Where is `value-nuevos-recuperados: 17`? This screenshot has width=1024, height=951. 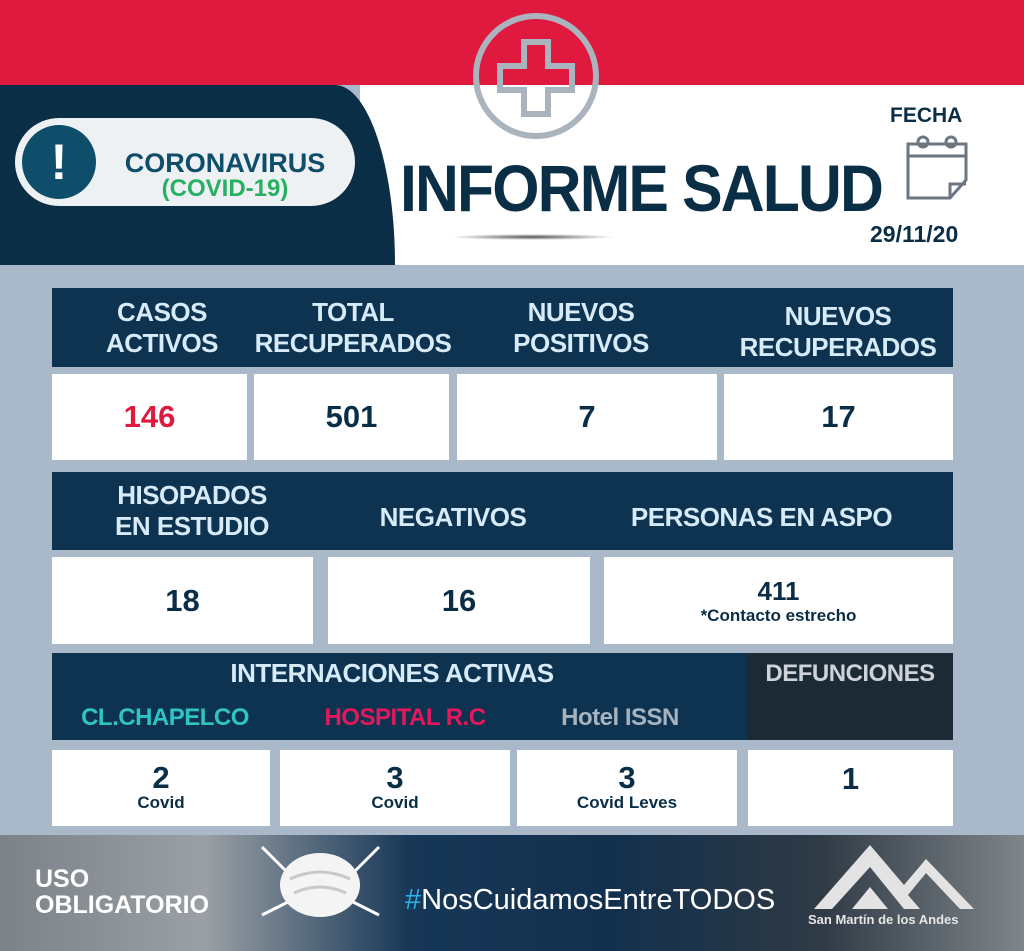
value-nuevos-recuperados: 17 is located at coordinates (838, 417).